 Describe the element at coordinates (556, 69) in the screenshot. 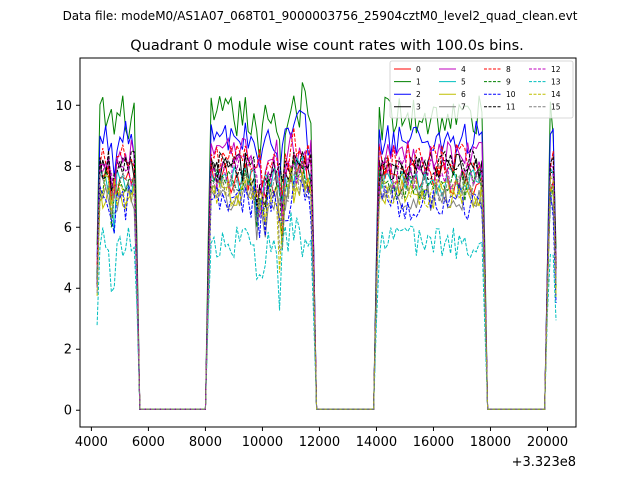

I see `legend-label-12: 12` at that location.